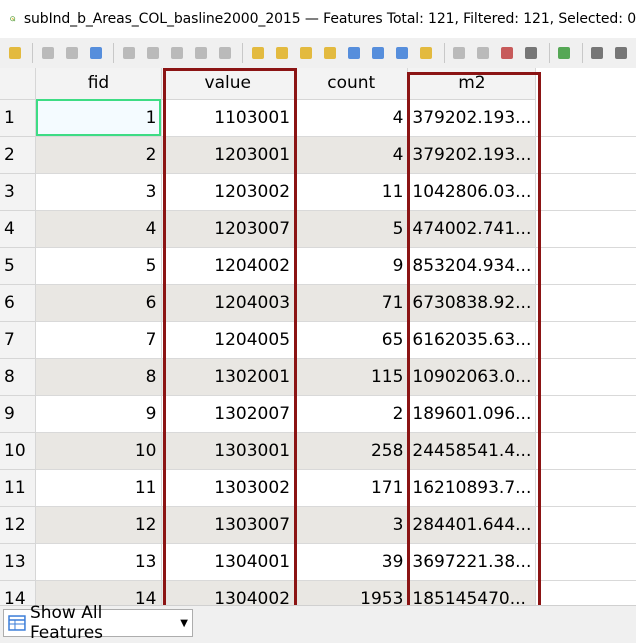 The width and height of the screenshot is (636, 643). What do you see at coordinates (472, 84) in the screenshot?
I see `column-header-m2: m2` at bounding box center [472, 84].